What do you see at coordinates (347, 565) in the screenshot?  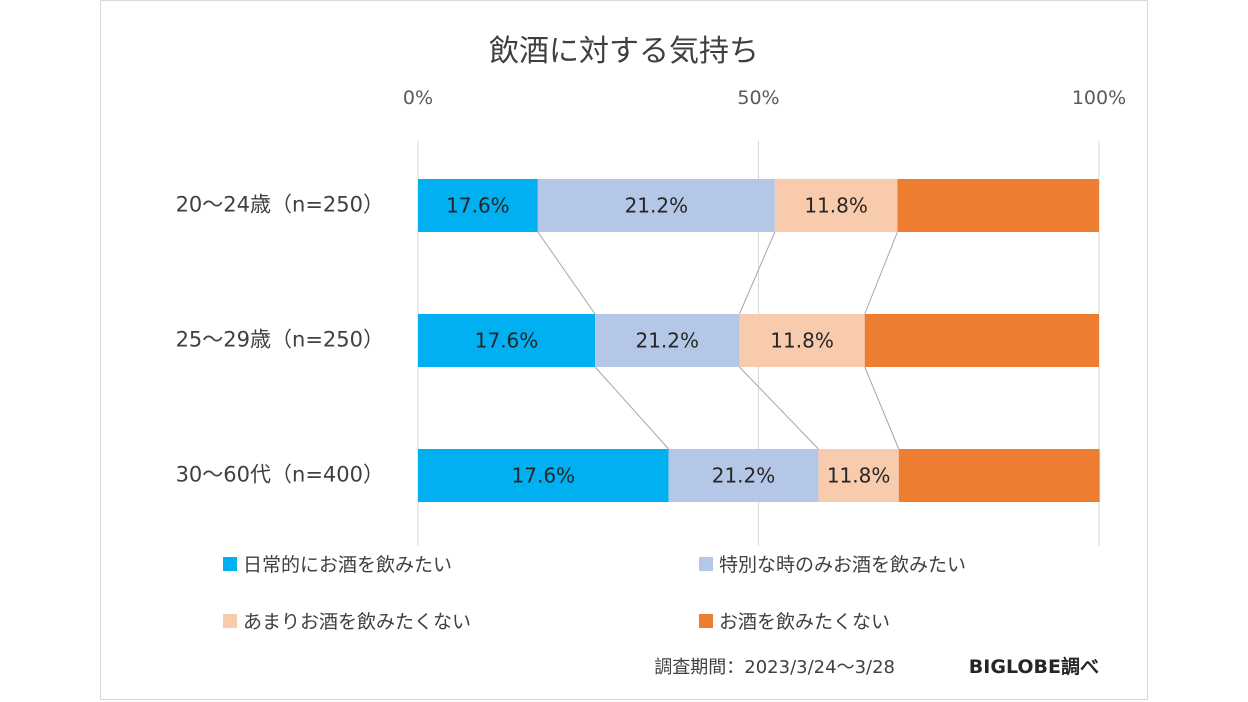 I see `legend-label: 日常的にお酒を飲みたい` at bounding box center [347, 565].